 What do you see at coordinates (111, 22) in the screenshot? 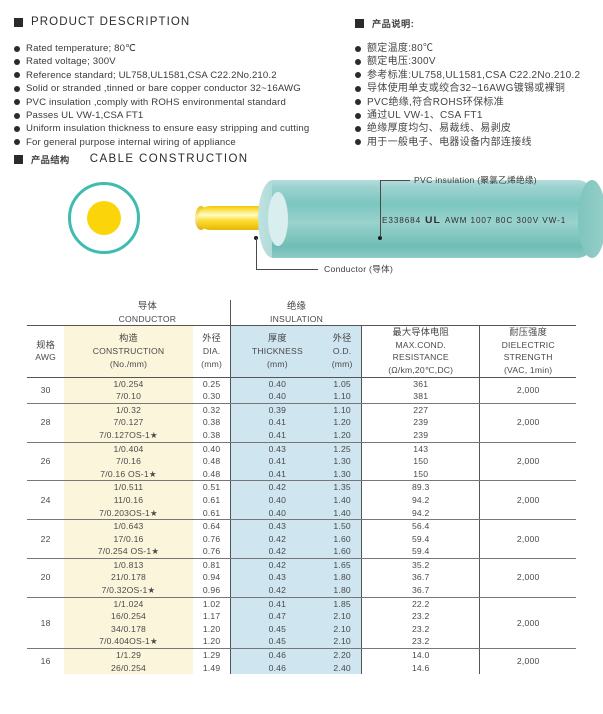
I see `product-description-title: PRODUCT DESCRIPTION` at bounding box center [111, 22].